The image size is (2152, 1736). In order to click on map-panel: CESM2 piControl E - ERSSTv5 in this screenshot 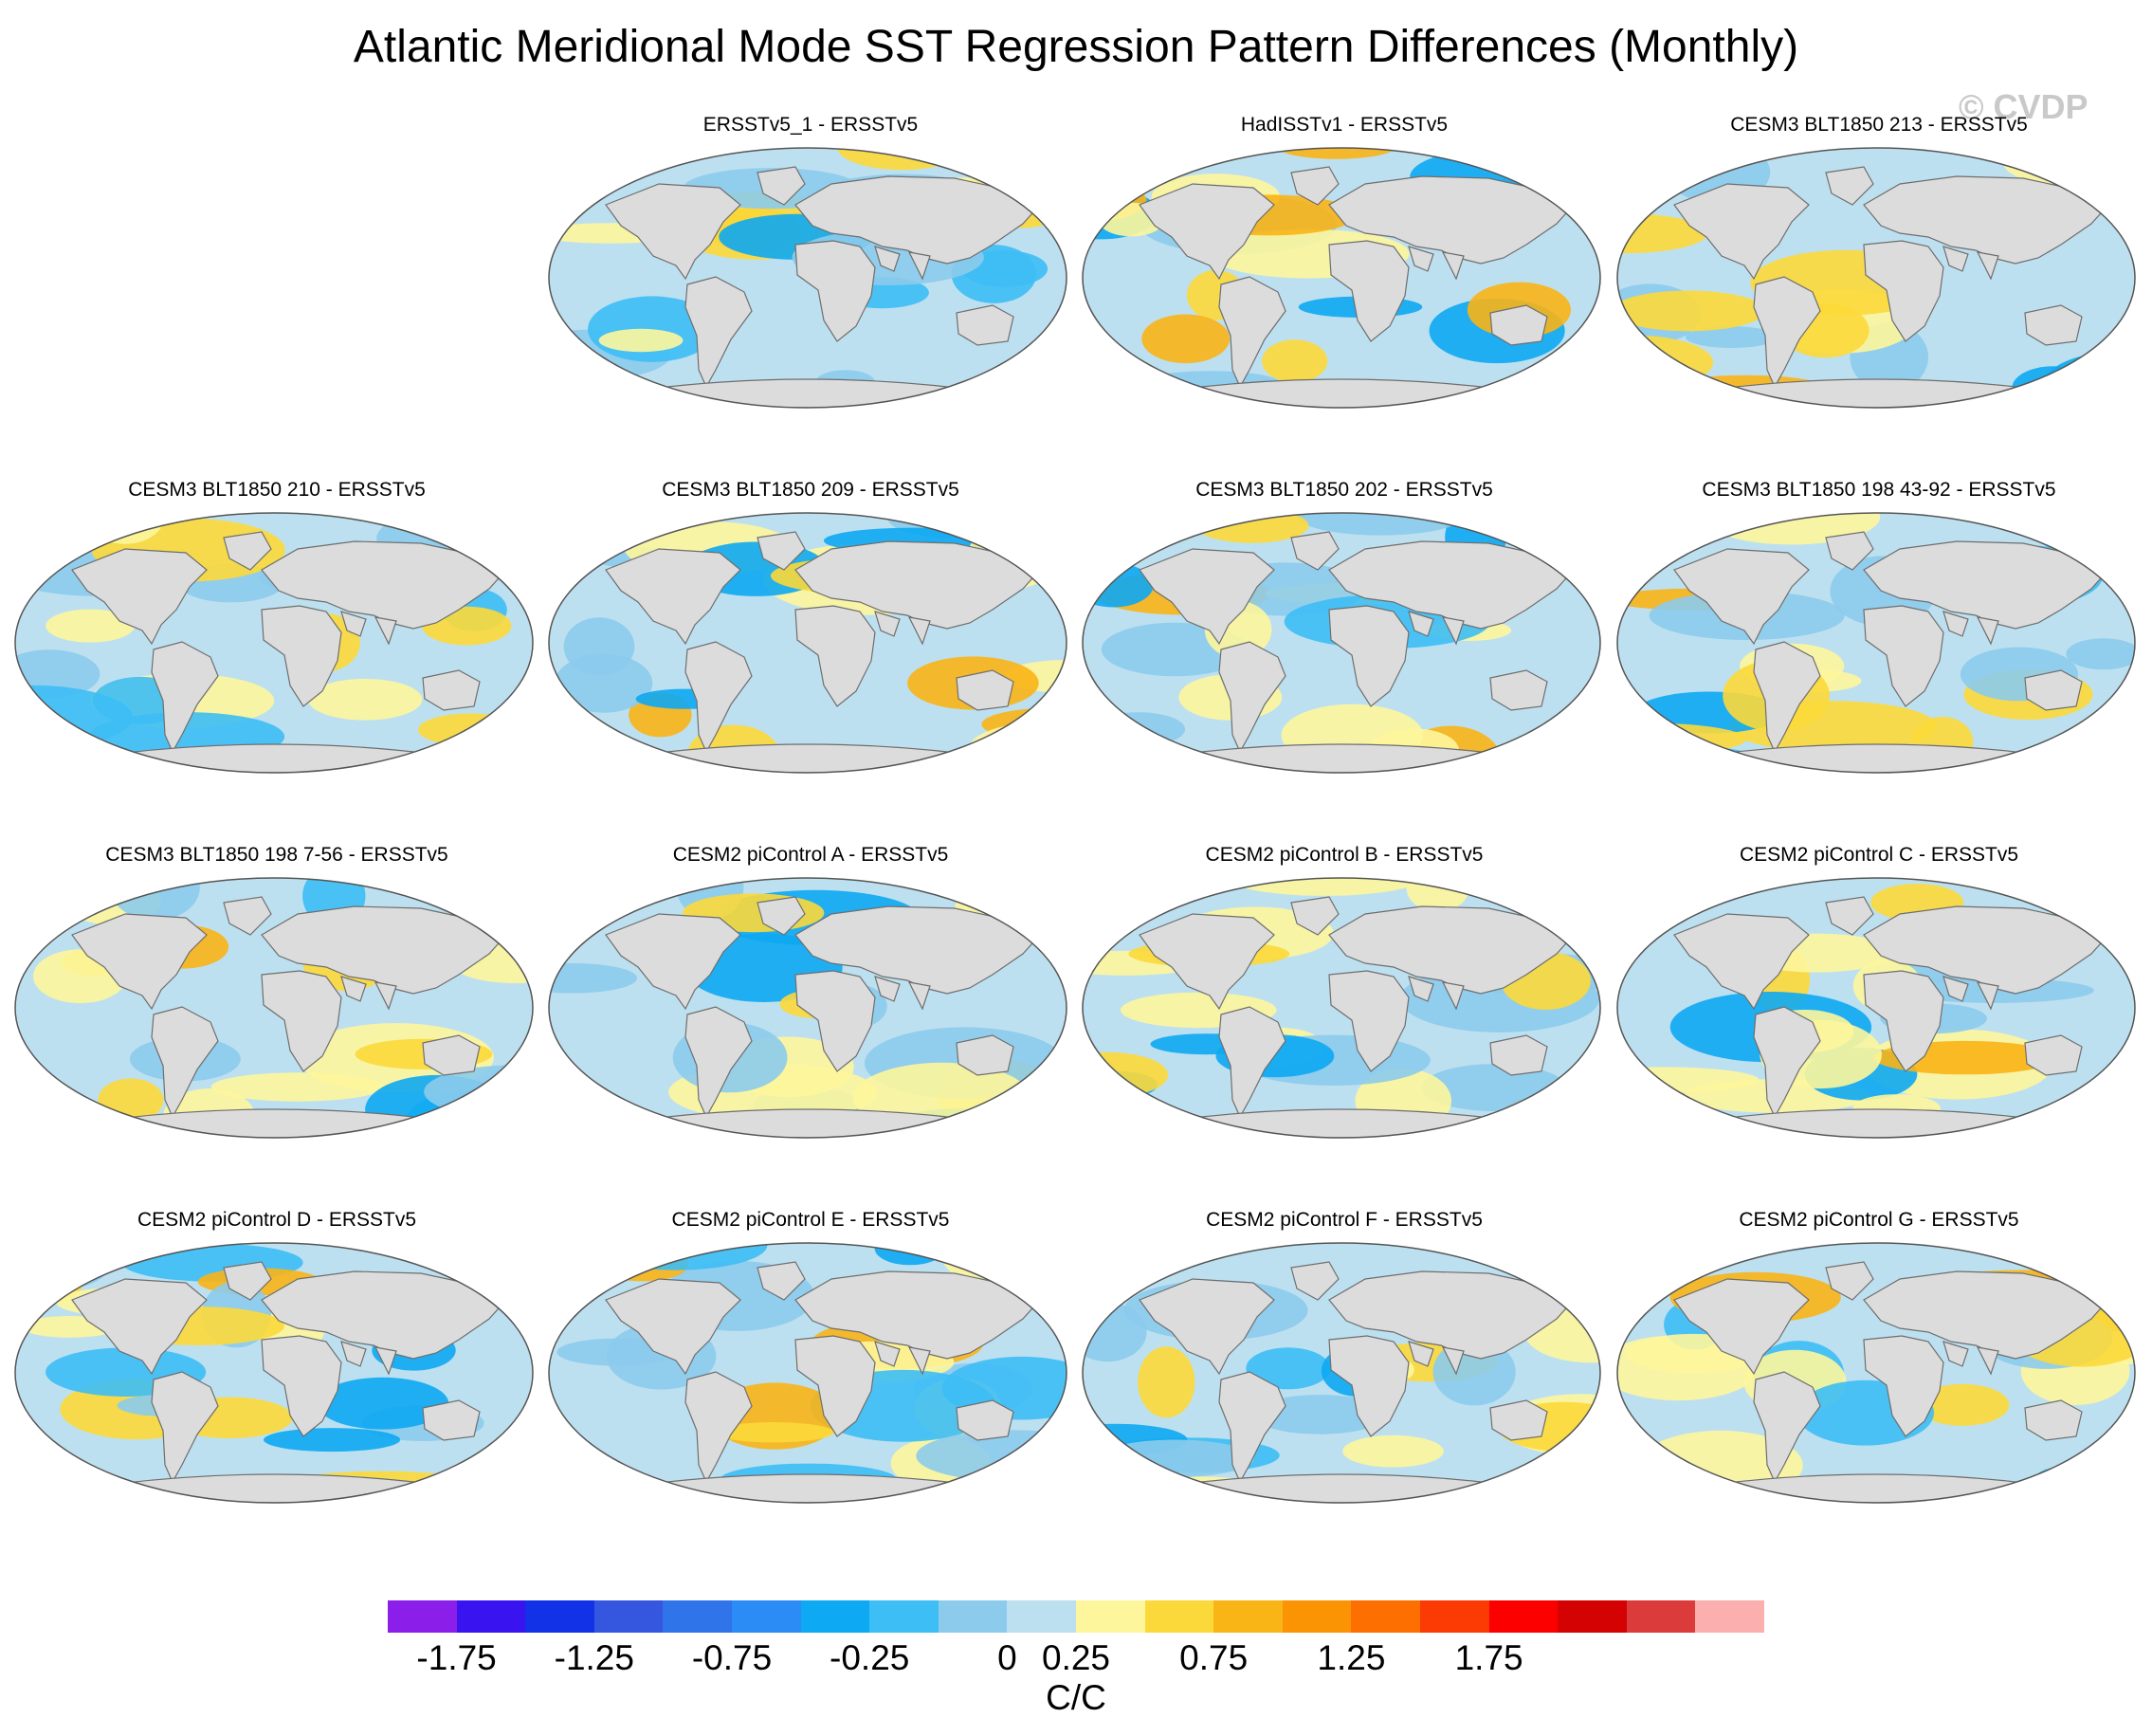, I will do `click(811, 1398)`.